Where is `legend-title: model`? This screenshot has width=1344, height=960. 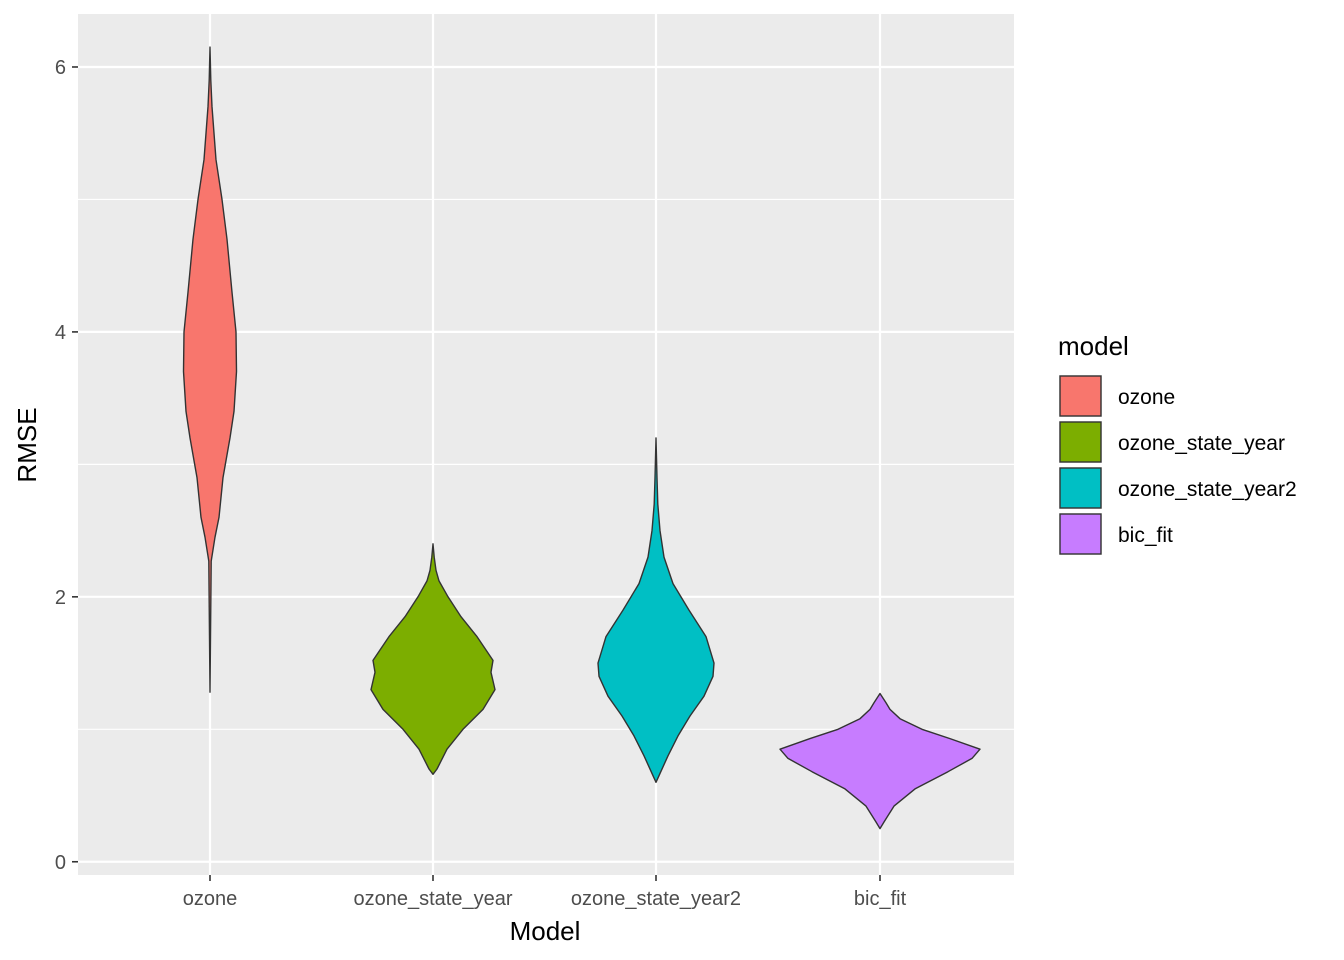
legend-title: model is located at coordinates (1093, 346).